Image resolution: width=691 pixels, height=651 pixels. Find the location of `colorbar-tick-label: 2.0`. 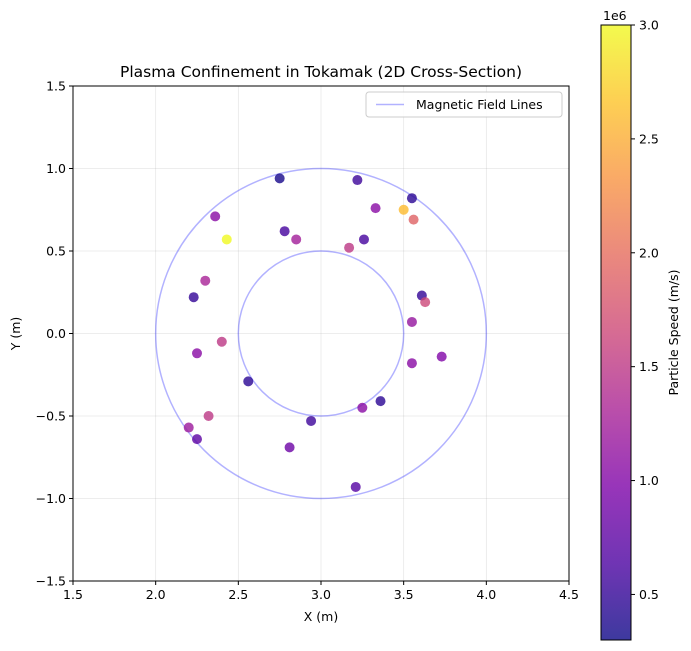

colorbar-tick-label: 2.0 is located at coordinates (649, 252).